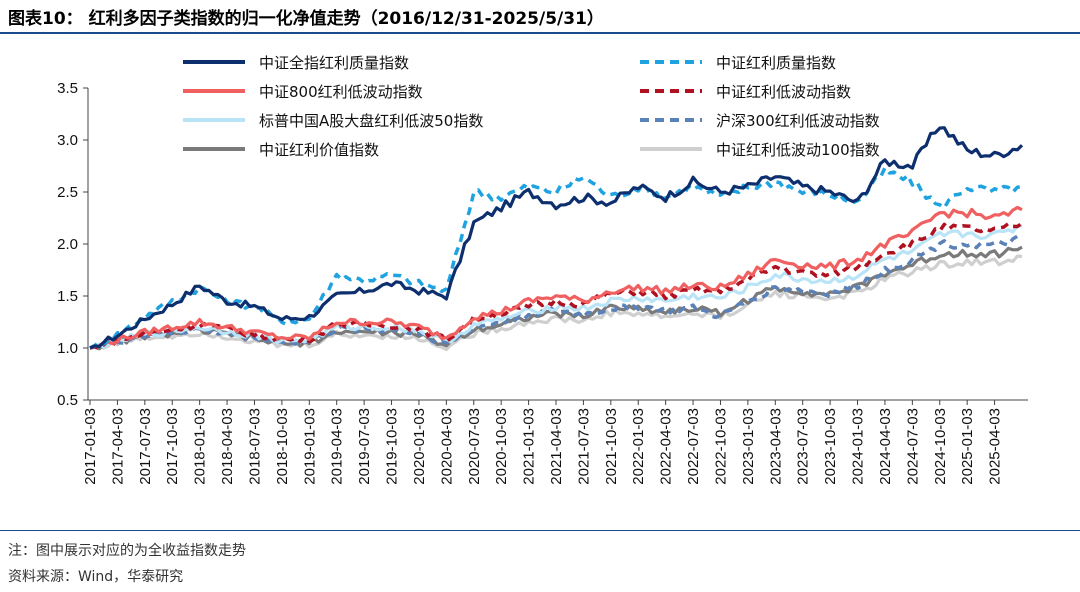 This screenshot has width=1080, height=592. What do you see at coordinates (127, 551) in the screenshot?
I see `footnote: 注：图中展示对应的为全收益指数走势` at bounding box center [127, 551].